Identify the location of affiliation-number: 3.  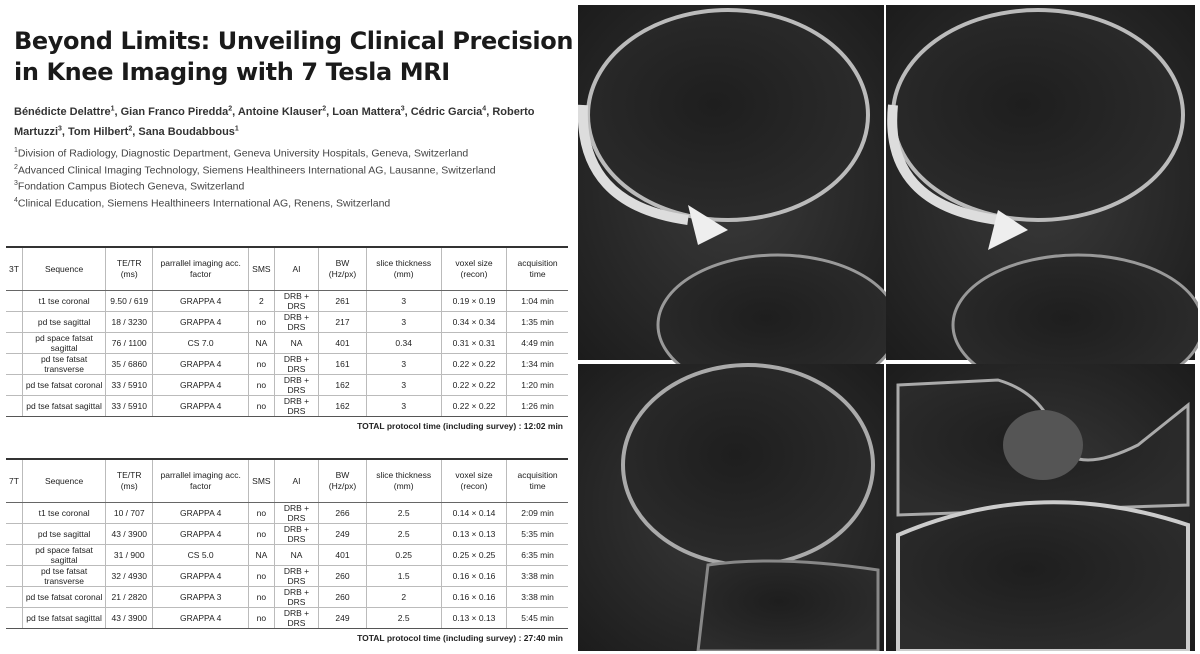
(16, 183).